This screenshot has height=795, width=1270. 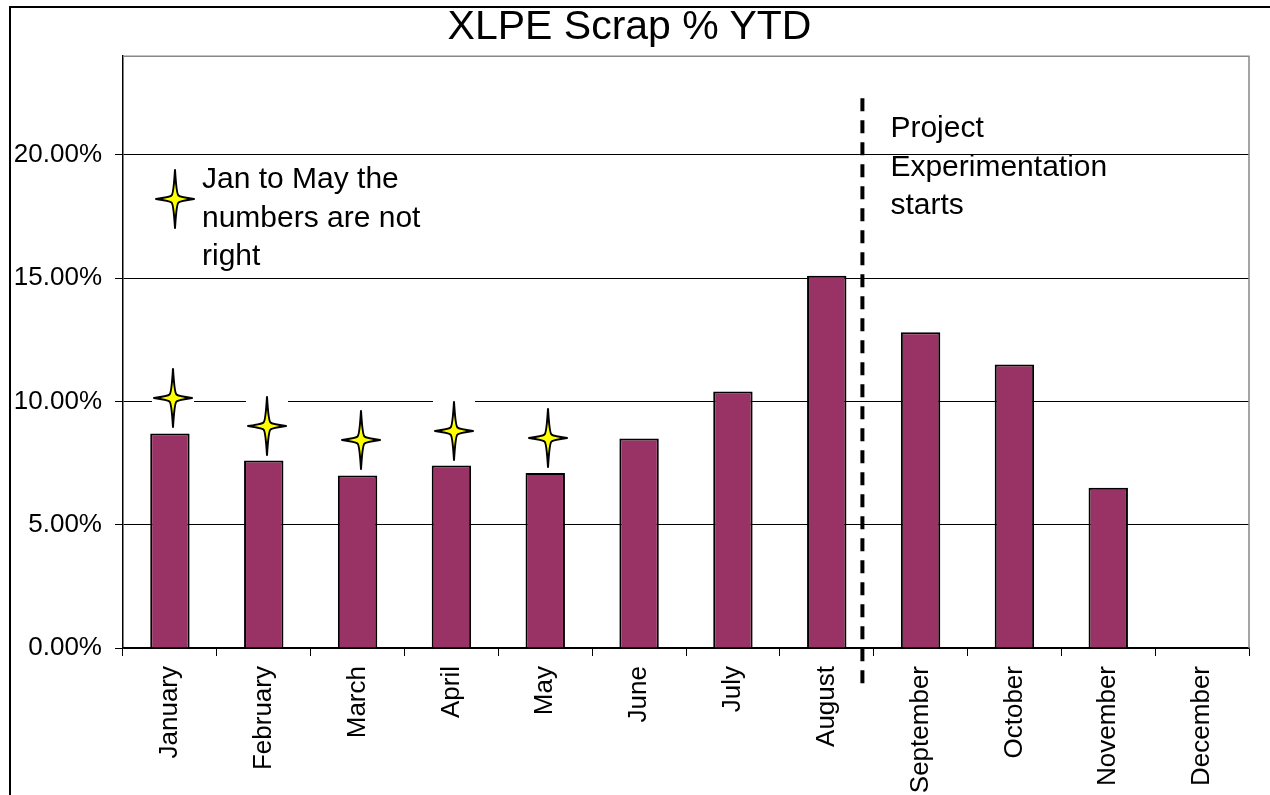 I want to click on x-tick-label: June, so click(x=637, y=694).